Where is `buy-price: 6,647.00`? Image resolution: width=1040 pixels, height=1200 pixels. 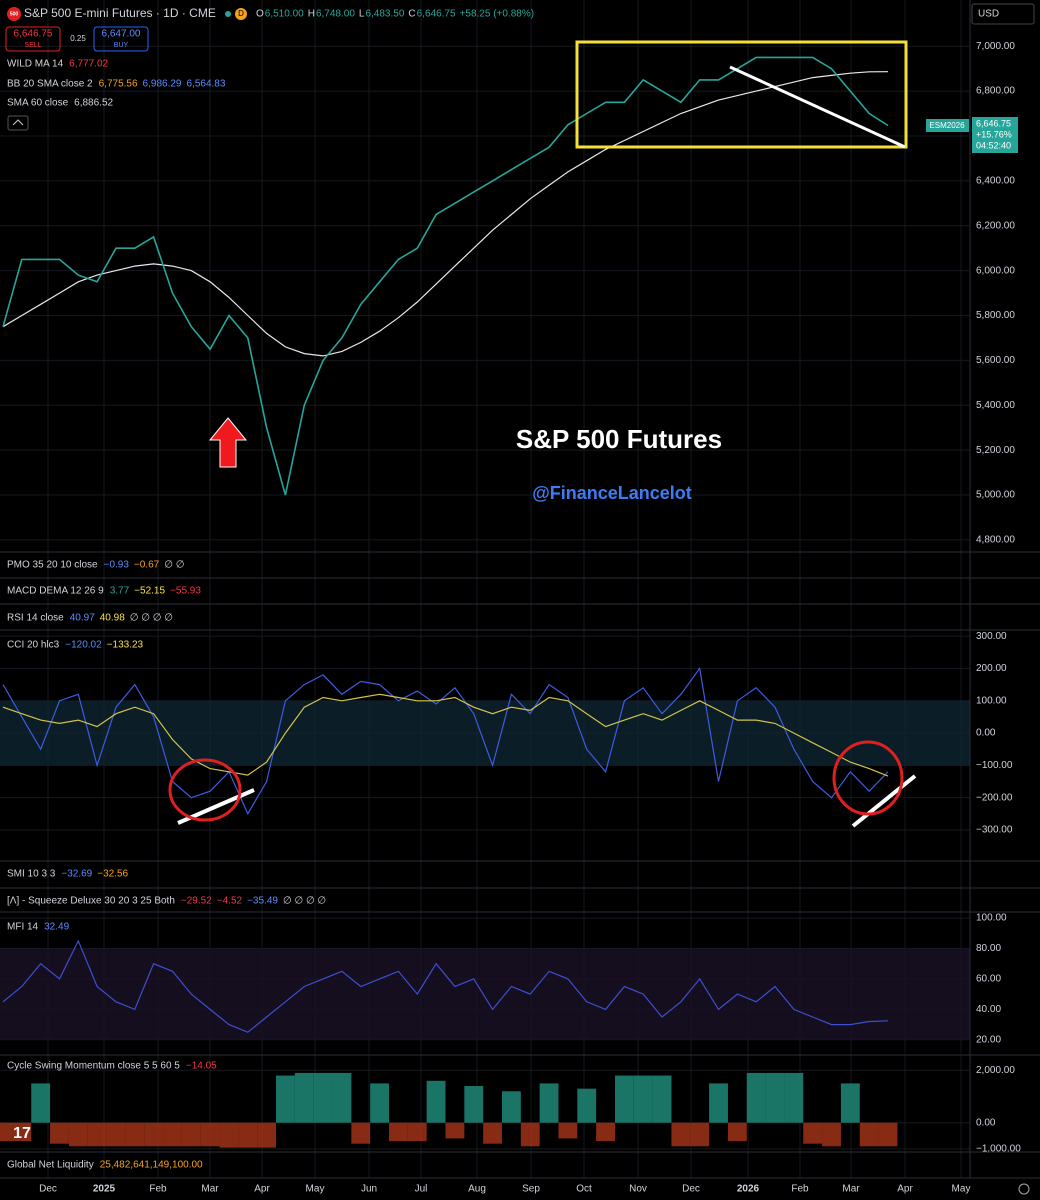 buy-price: 6,647.00 is located at coordinates (121, 34).